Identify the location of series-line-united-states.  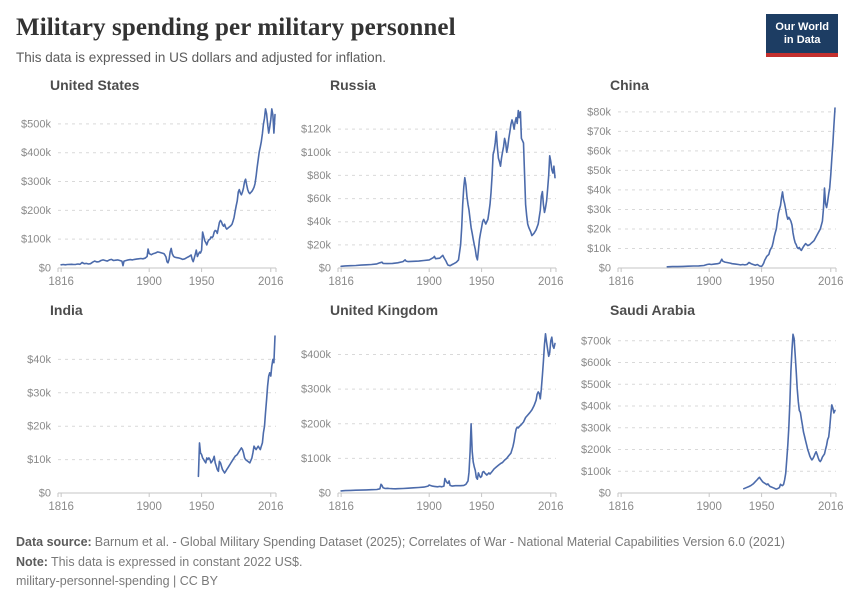
(168, 187).